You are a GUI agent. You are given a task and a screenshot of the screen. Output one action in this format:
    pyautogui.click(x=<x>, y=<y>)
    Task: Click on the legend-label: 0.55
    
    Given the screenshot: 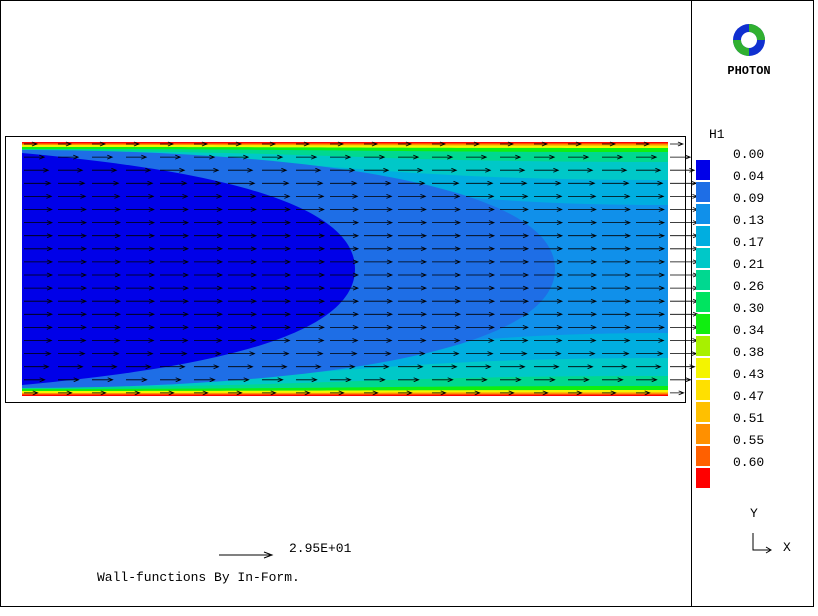 What is the action you would take?
    pyautogui.click(x=748, y=440)
    